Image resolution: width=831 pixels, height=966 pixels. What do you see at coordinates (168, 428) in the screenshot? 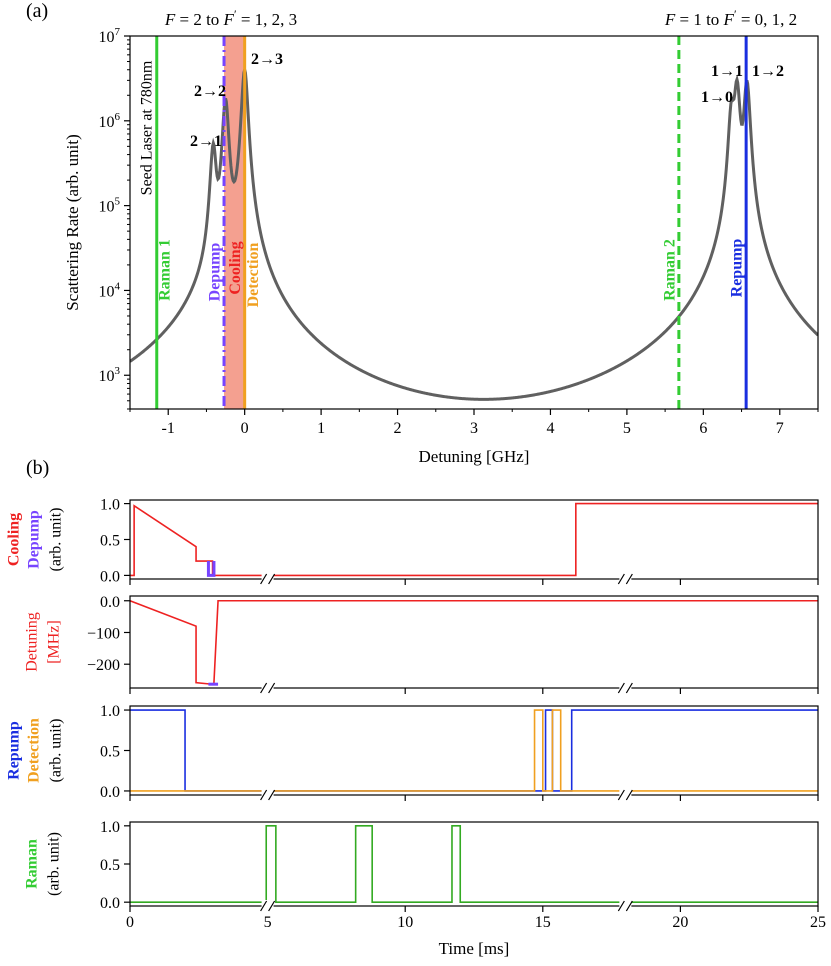
I see `panel-a-xtick-label: -1` at bounding box center [168, 428].